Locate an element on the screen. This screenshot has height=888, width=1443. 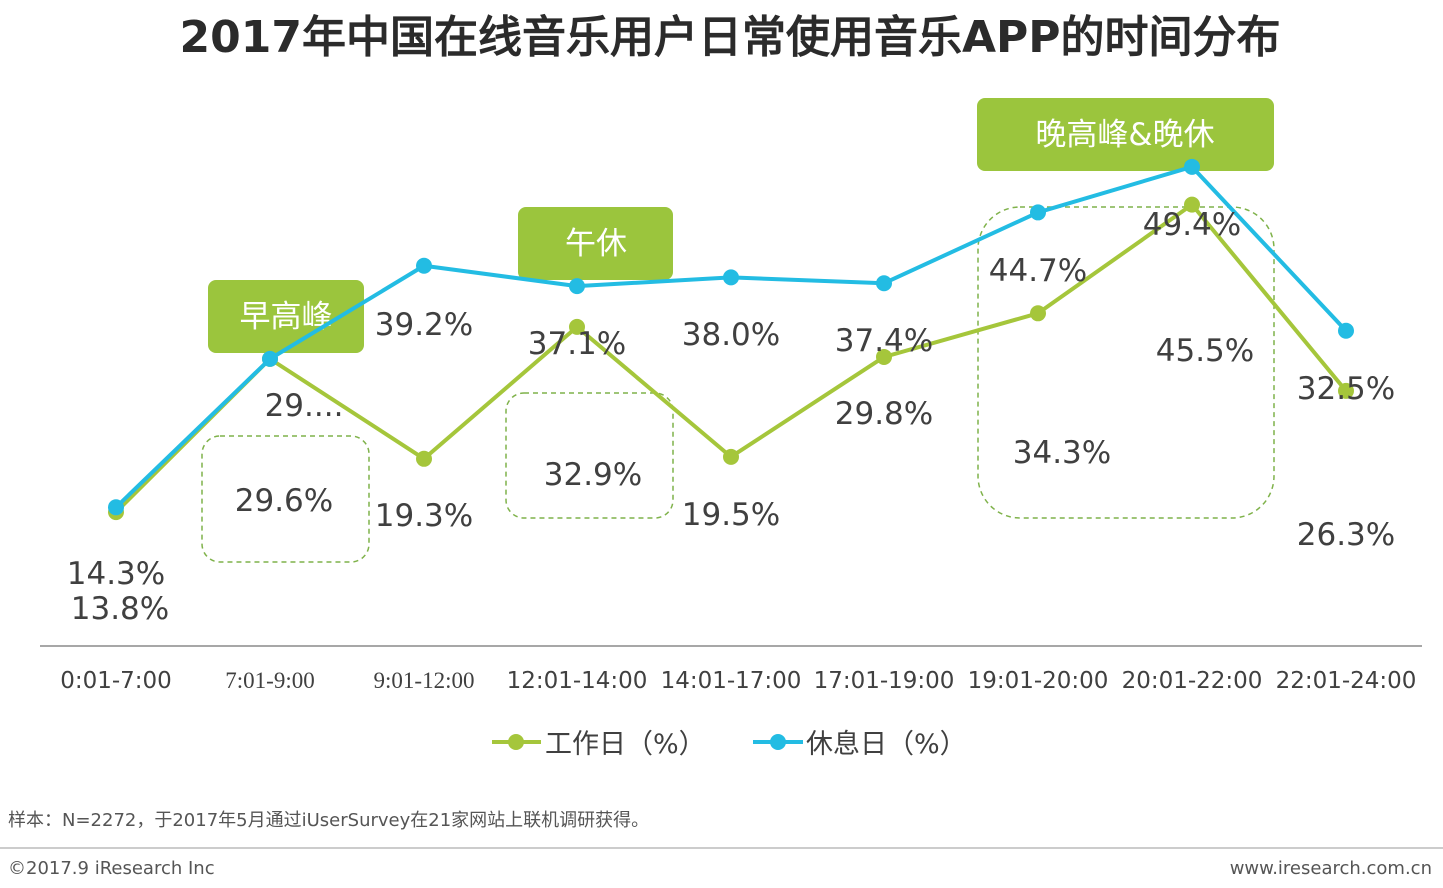
tag-morning-peak-box is located at coordinates (286, 316).